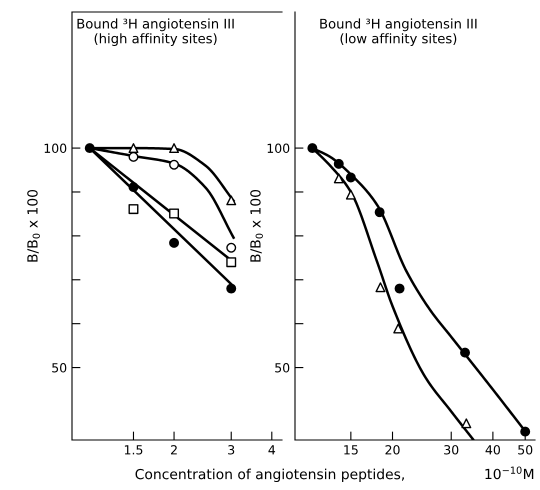 This screenshot has width=540, height=490. What do you see at coordinates (493, 450) in the screenshot?
I see `x-tick-label: 40` at bounding box center [493, 450].